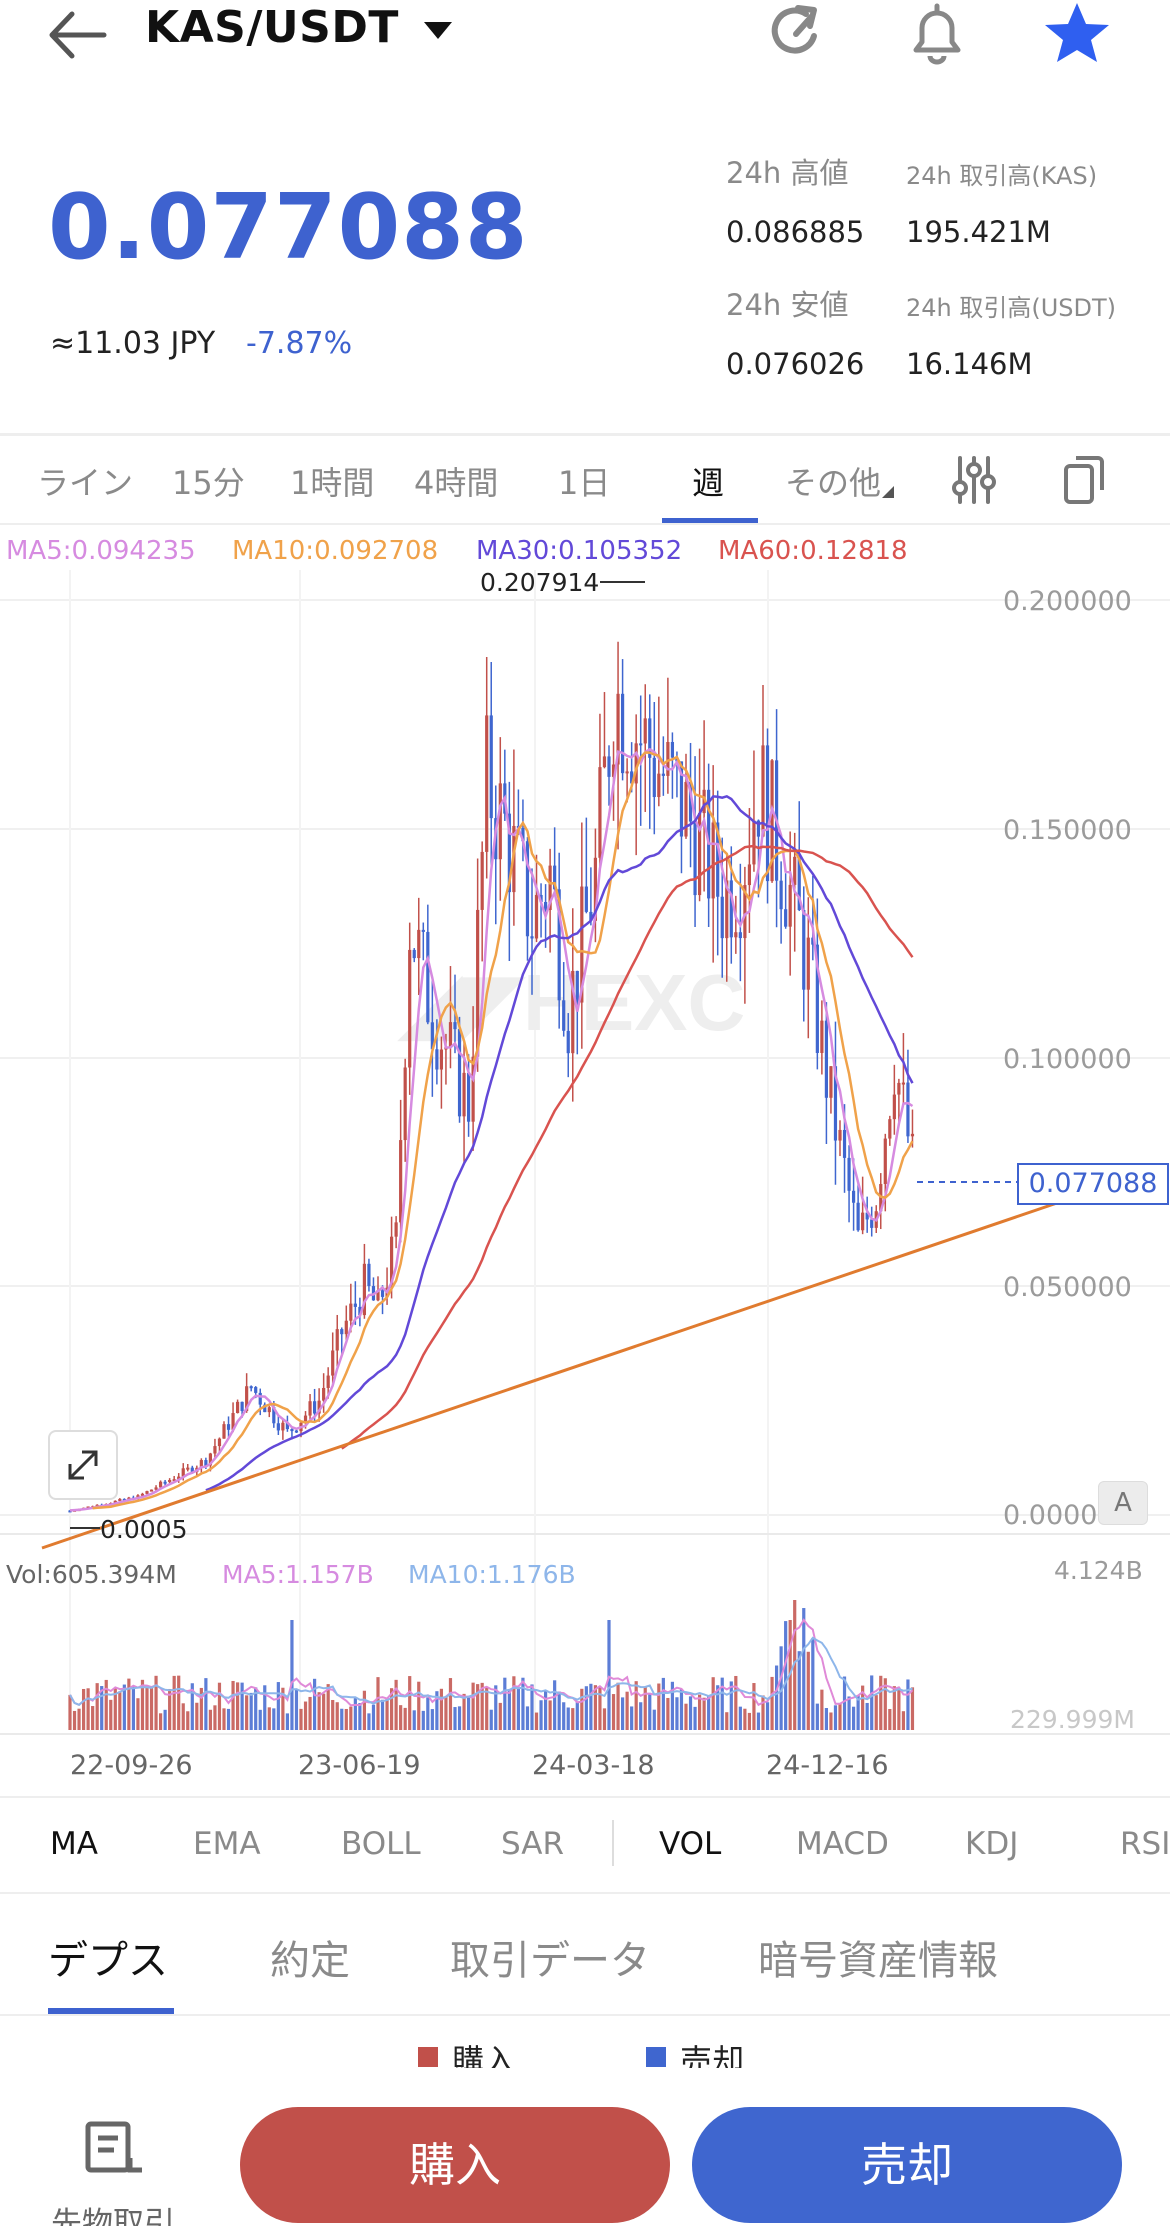 The image size is (1170, 2226). What do you see at coordinates (992, 1844) in the screenshot?
I see `indicator-kdj: KDJ` at bounding box center [992, 1844].